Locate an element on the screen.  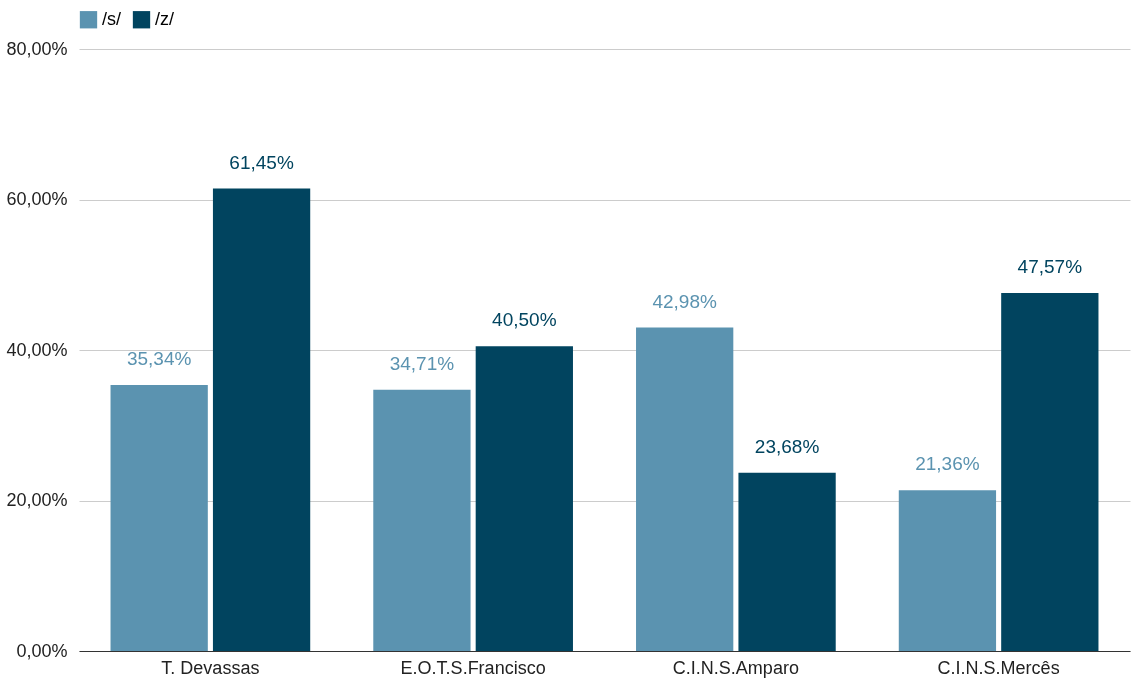
legend-label: /s/ is located at coordinates (112, 18).